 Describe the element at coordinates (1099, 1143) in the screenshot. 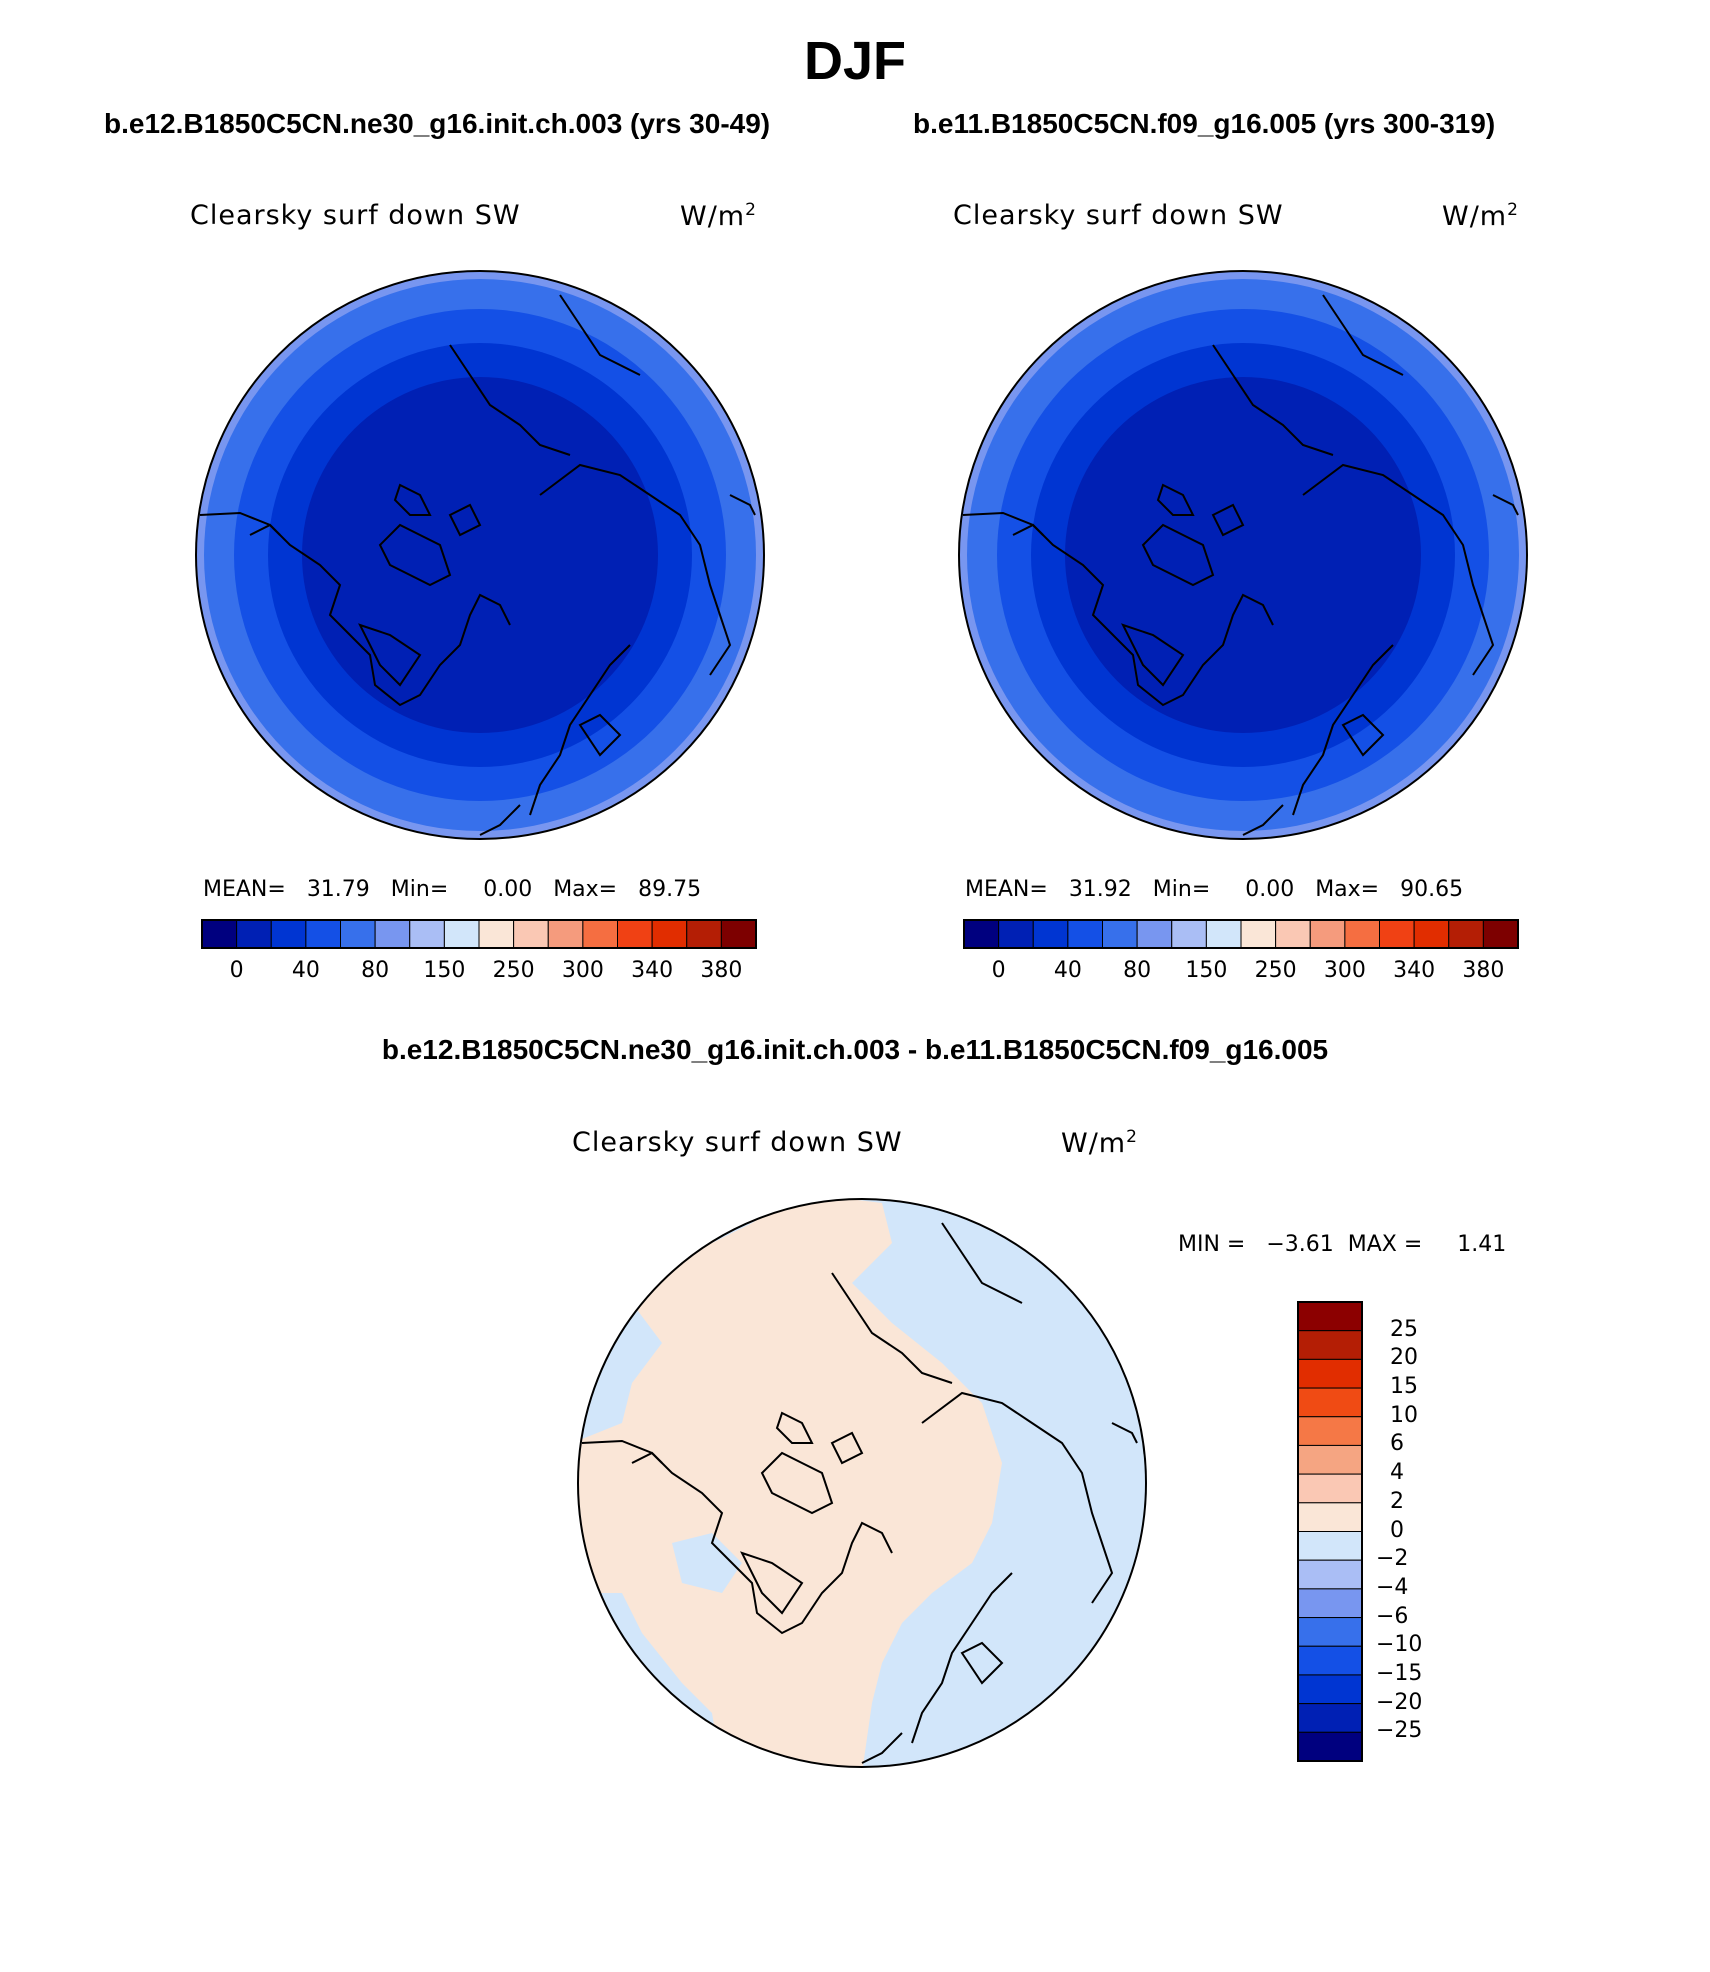

I see `diff-units: W/m2` at that location.